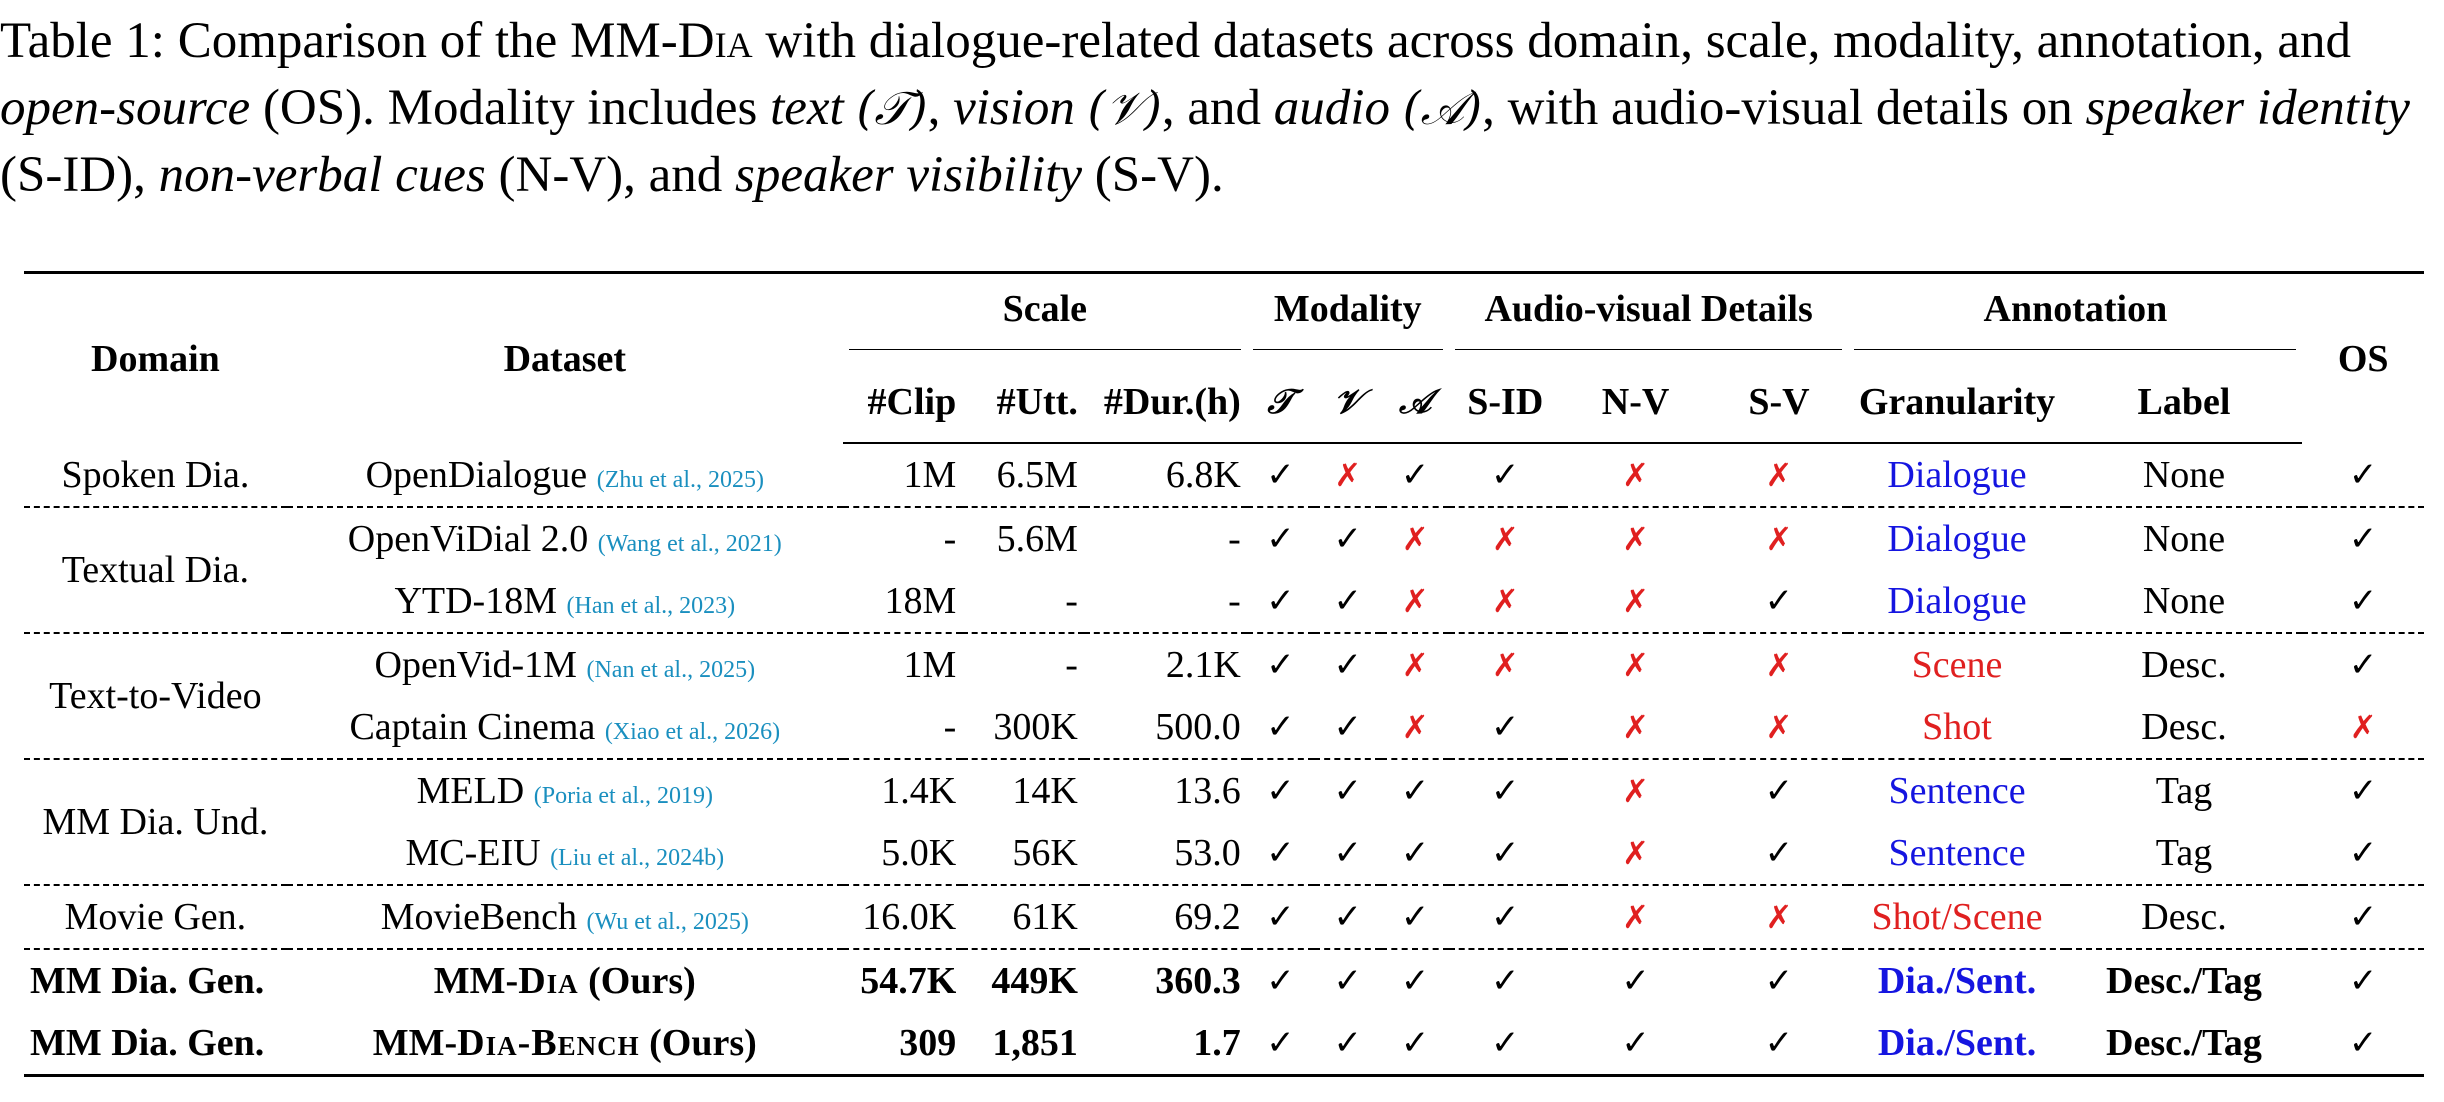 Image resolution: width=2444 pixels, height=1102 pixels. I want to click on header-sid: S-ID, so click(1505, 403).